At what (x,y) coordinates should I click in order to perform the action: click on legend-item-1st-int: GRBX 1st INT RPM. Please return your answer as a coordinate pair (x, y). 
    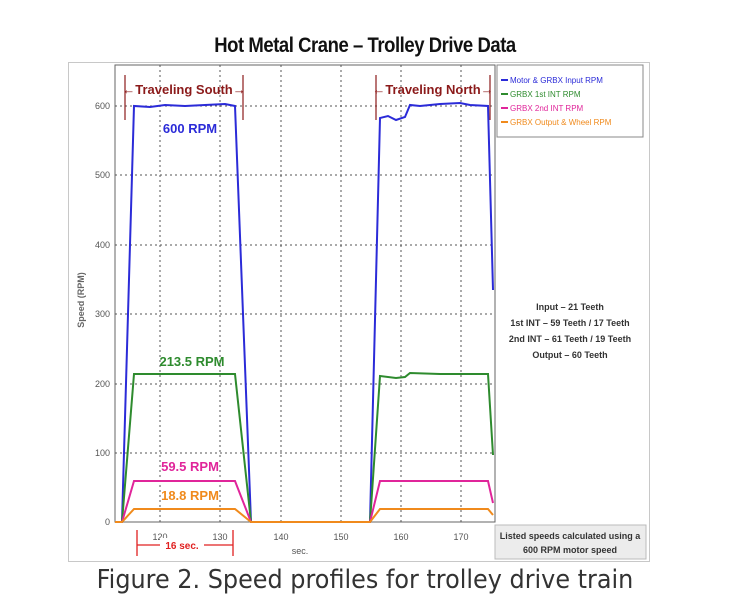
    Looking at the image, I should click on (545, 94).